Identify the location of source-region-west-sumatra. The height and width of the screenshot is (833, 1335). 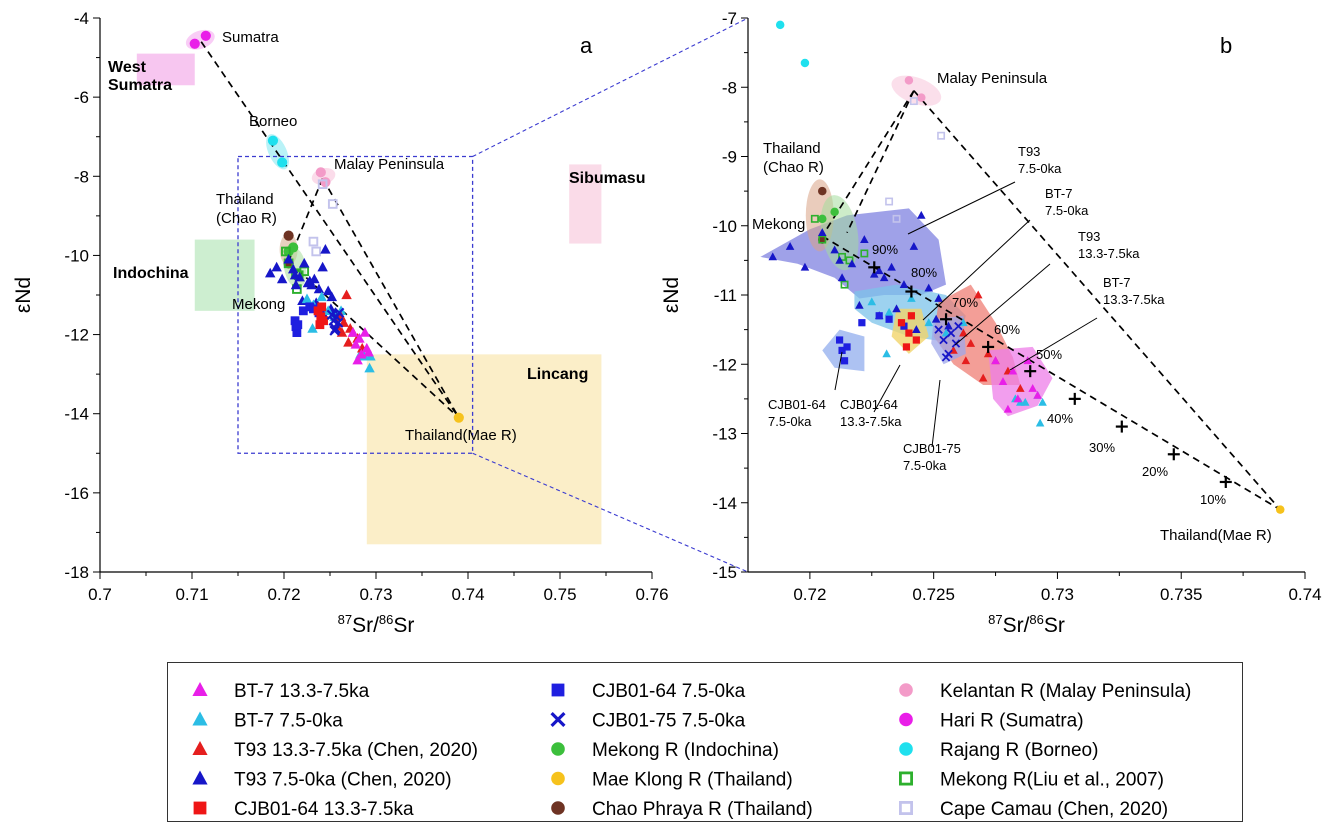
(165, 69).